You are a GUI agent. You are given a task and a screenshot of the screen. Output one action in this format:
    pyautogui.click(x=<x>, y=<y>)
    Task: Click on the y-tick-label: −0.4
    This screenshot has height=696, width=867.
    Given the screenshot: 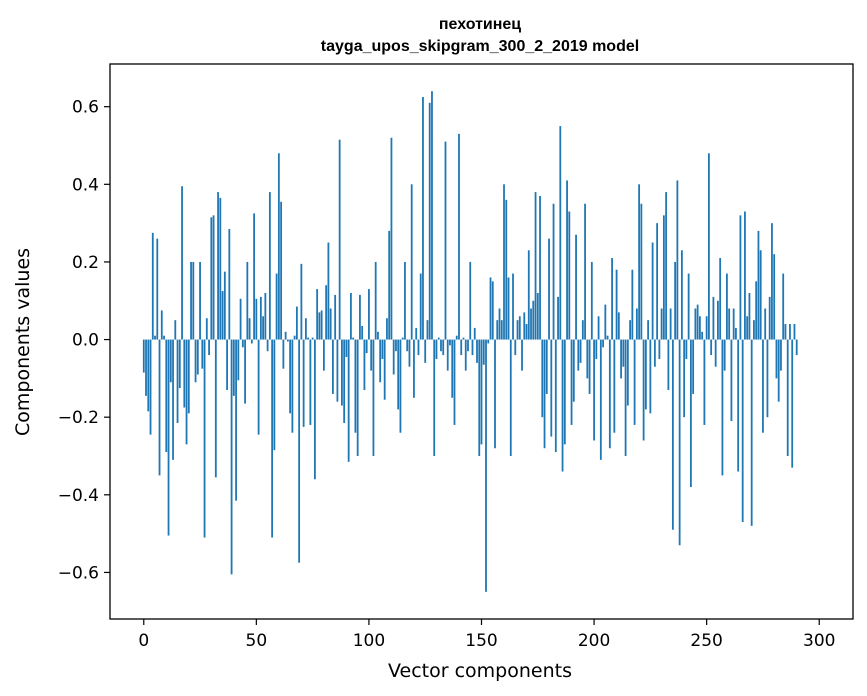 What is the action you would take?
    pyautogui.click(x=78, y=496)
    